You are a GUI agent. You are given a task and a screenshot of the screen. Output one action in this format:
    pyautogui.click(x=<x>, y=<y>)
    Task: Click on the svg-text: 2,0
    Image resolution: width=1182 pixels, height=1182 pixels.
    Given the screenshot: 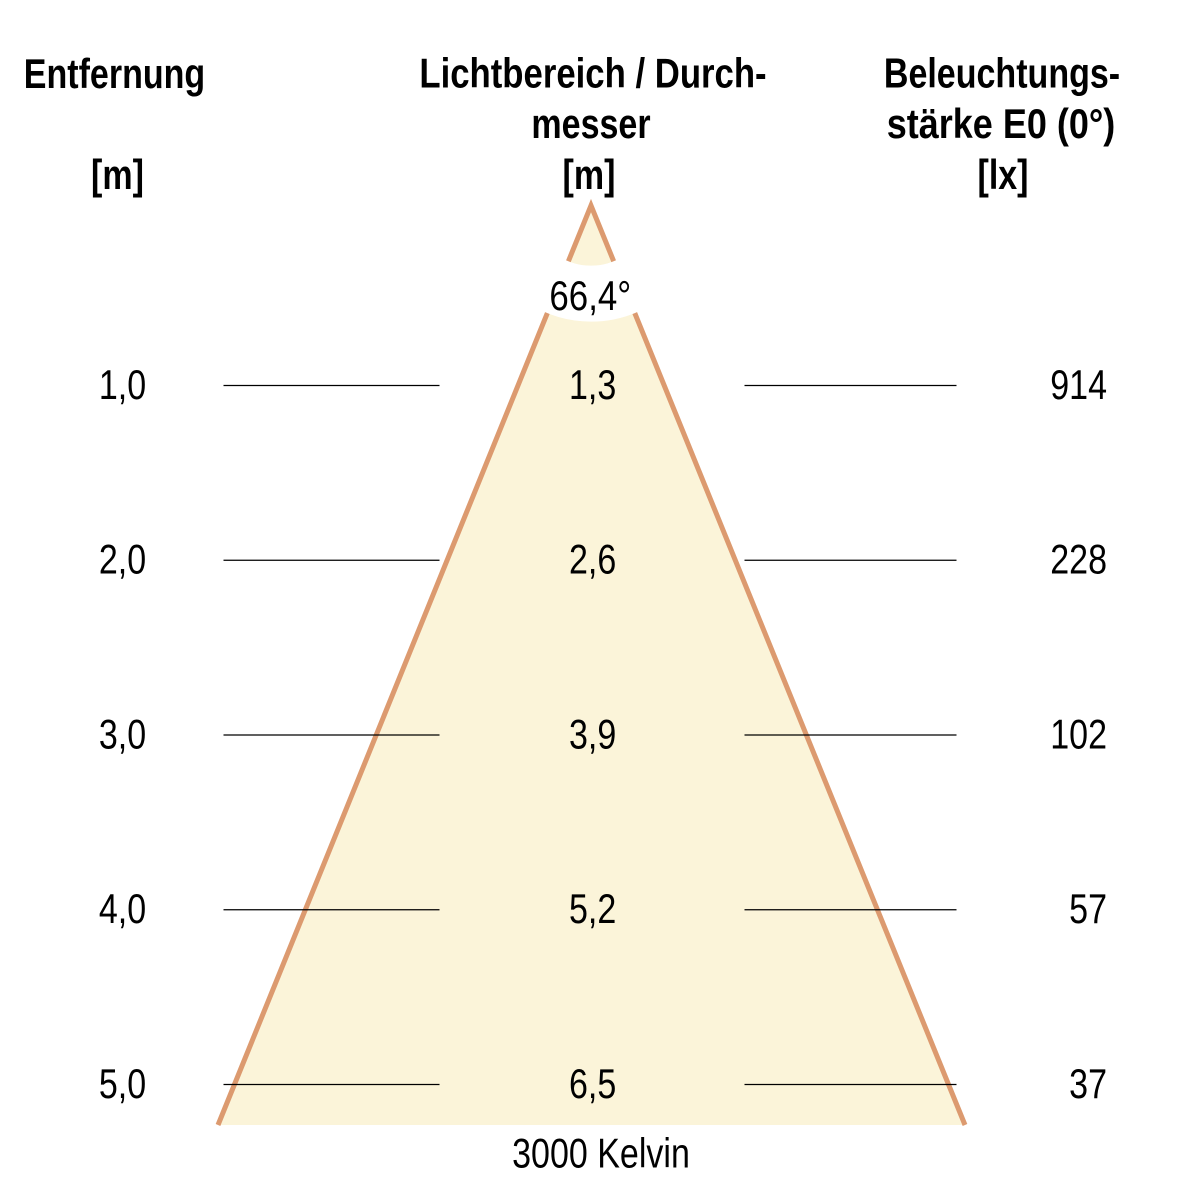 What is the action you would take?
    pyautogui.click(x=122, y=561)
    